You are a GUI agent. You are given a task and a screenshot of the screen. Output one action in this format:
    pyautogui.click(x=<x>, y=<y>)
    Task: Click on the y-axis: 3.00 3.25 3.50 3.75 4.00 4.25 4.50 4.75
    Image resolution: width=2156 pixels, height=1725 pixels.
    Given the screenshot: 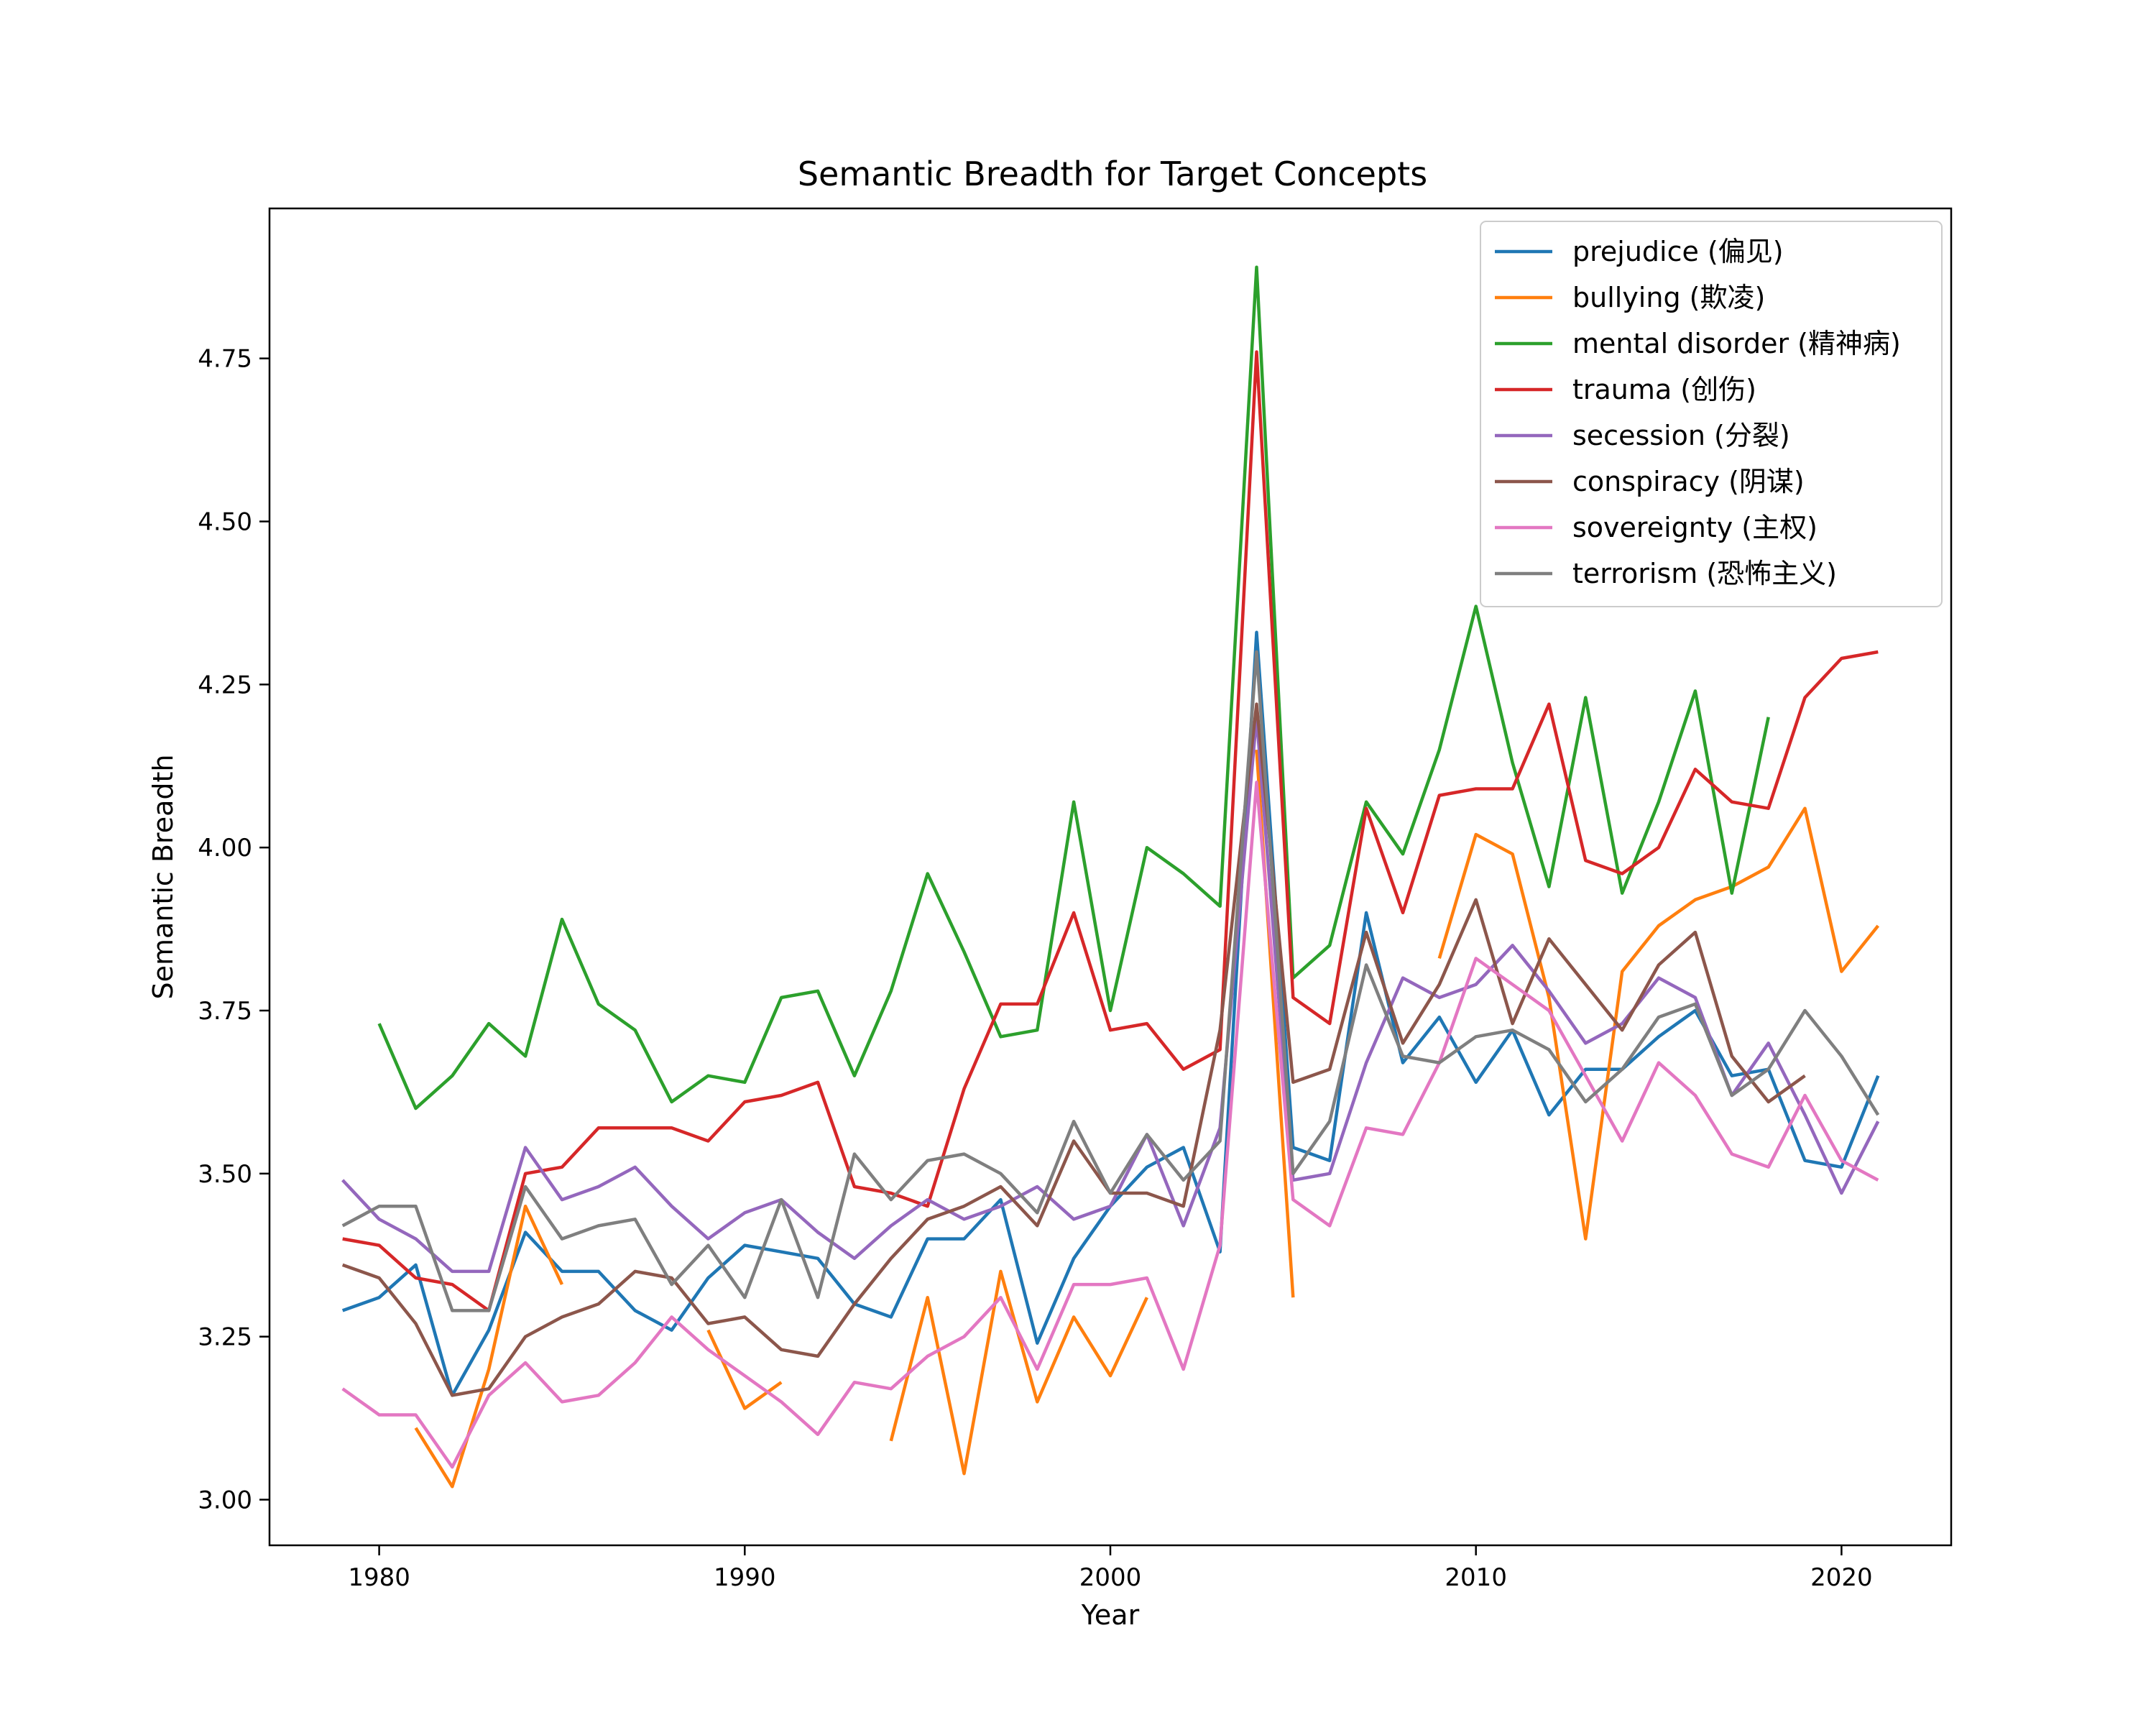 What is the action you would take?
    pyautogui.click(x=234, y=929)
    